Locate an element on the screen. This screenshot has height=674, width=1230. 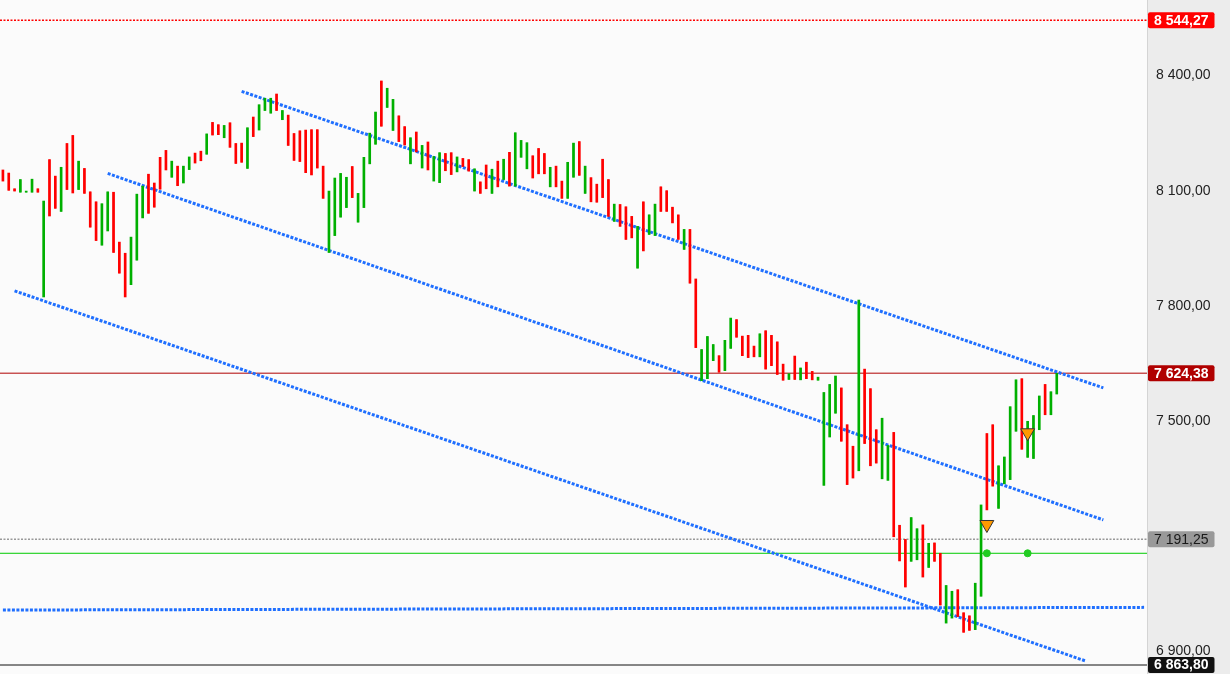
ref-line-label: 7 191,25 is located at coordinates (1181, 538).